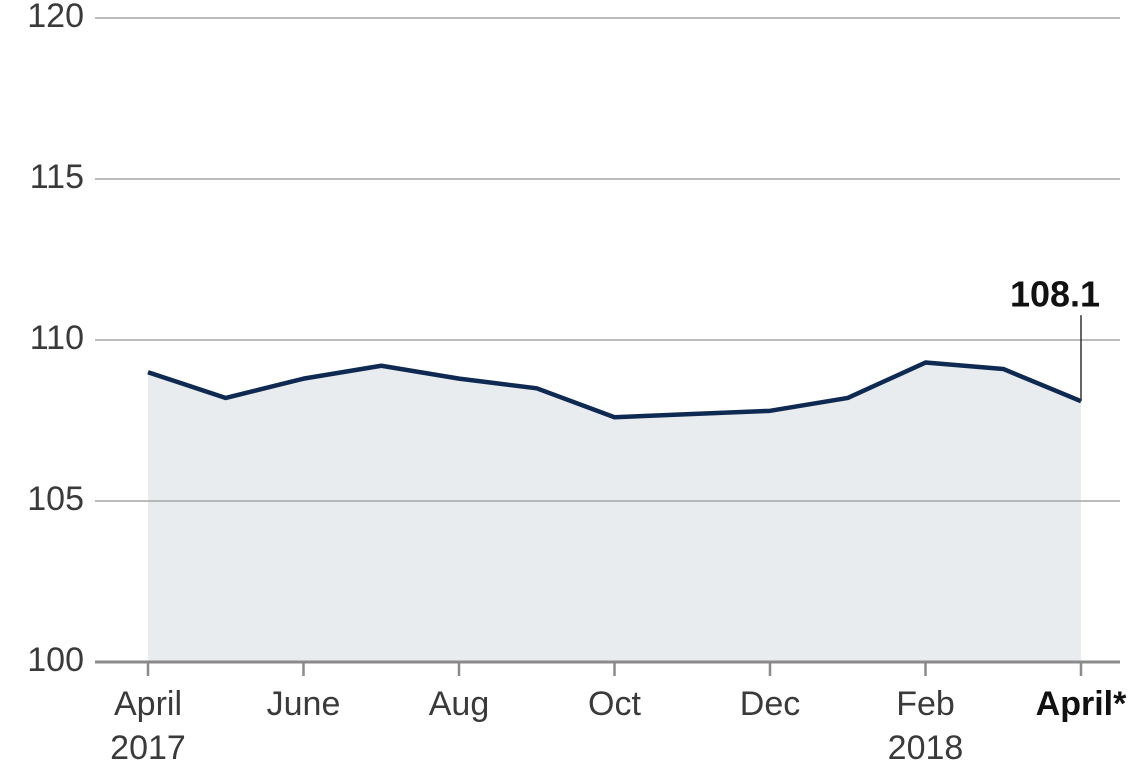  I want to click on y-tick-label: 105, so click(55, 499).